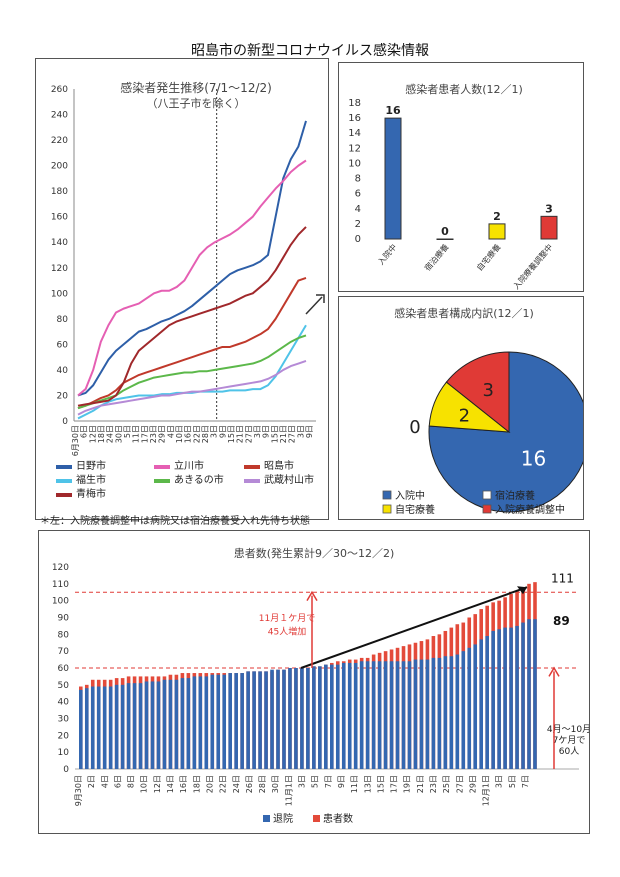 The image size is (620, 877). What do you see at coordinates (569, 751) in the screenshot?
I see `annotation-period-line: 60人` at bounding box center [569, 751].